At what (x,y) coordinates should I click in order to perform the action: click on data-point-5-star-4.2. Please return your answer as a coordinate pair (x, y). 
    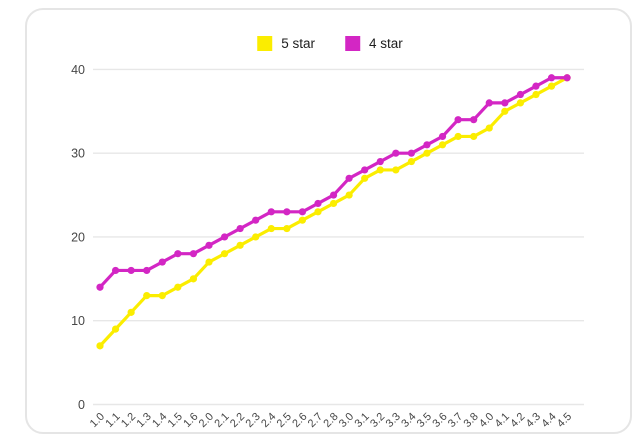
    Looking at the image, I should click on (520, 103).